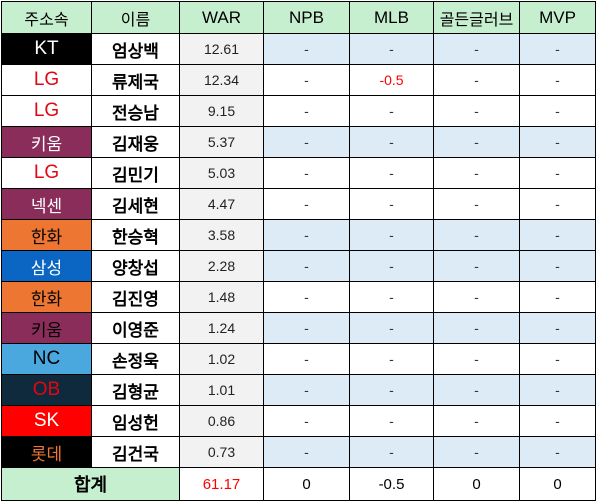 The image size is (596, 503). What do you see at coordinates (46, 359) in the screenshot?
I see `team-cell: NC` at bounding box center [46, 359].